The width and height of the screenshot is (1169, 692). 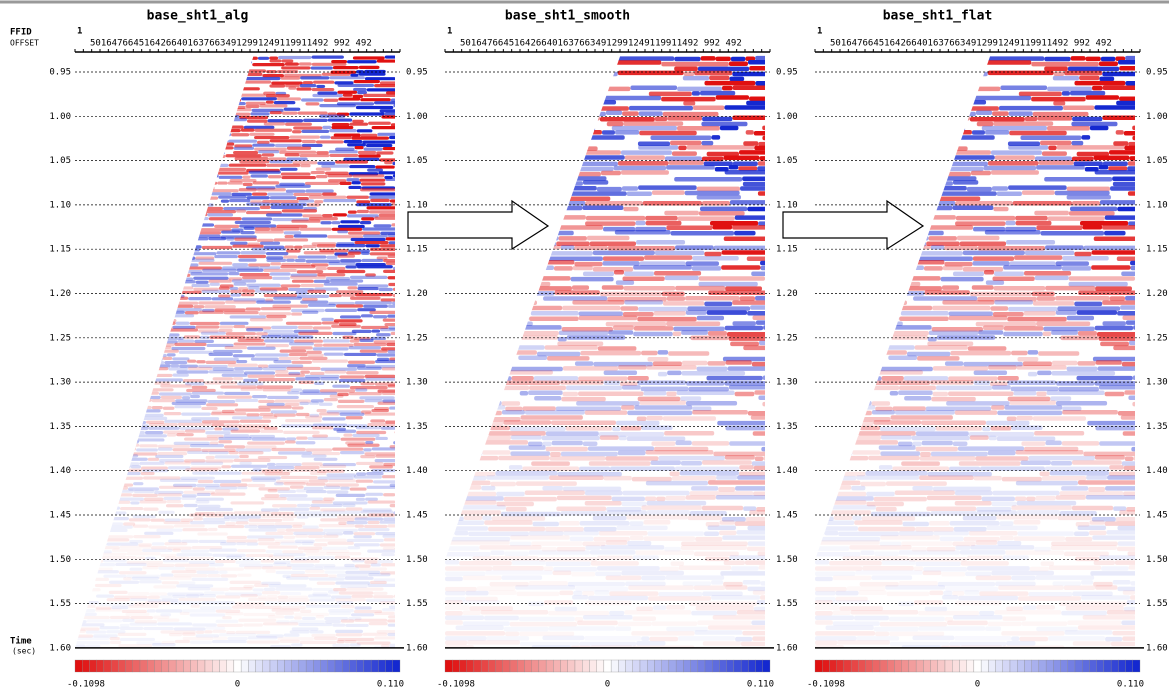 What do you see at coordinates (60, 205) in the screenshot?
I see `time-tick-label: 1.10` at bounding box center [60, 205].